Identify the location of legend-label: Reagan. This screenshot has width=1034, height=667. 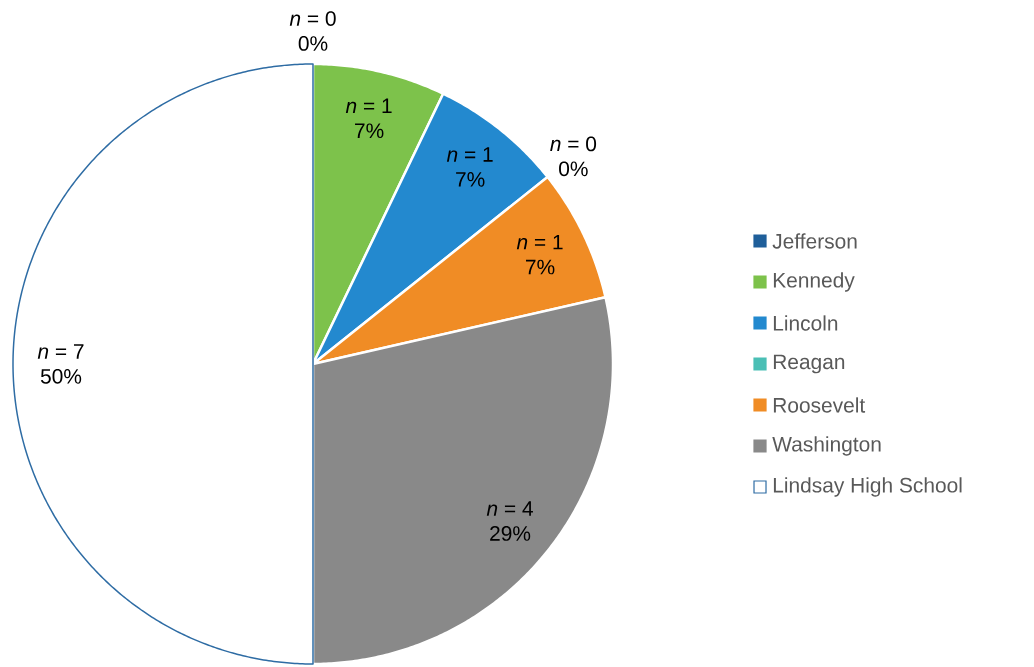
(809, 364).